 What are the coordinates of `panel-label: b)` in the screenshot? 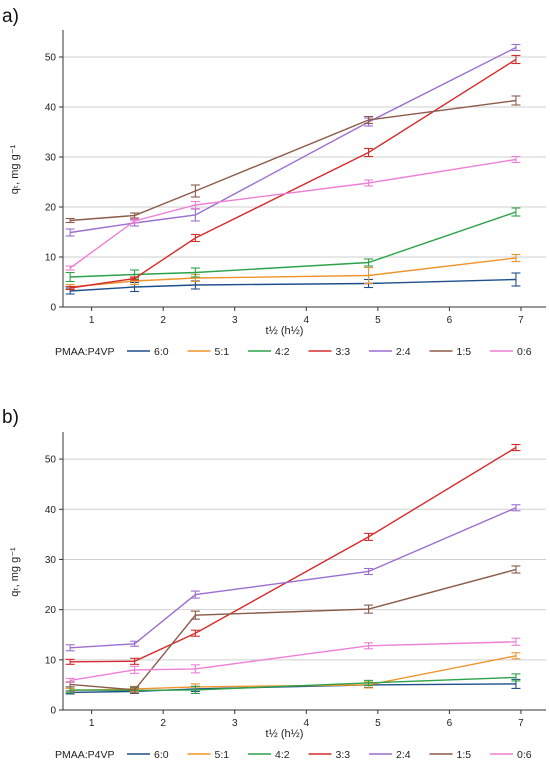 It's located at (10, 417).